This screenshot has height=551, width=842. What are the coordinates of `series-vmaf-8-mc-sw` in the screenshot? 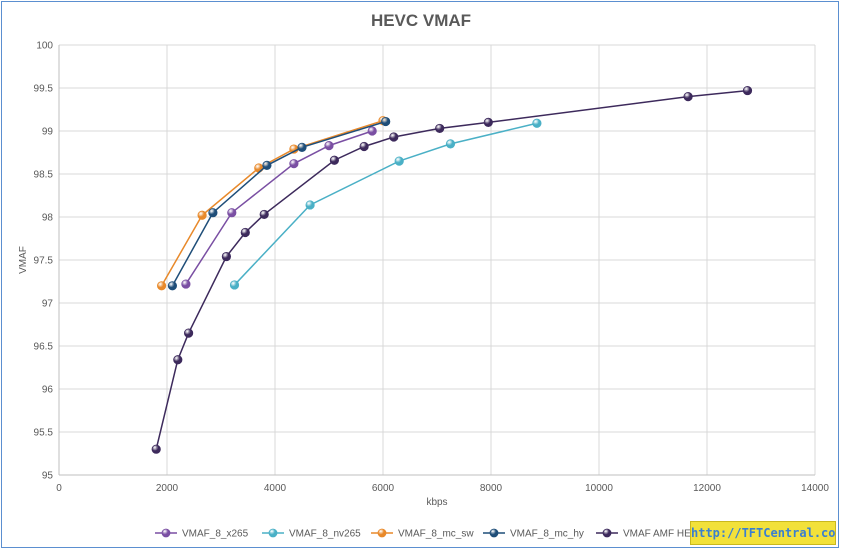 It's located at (272, 203).